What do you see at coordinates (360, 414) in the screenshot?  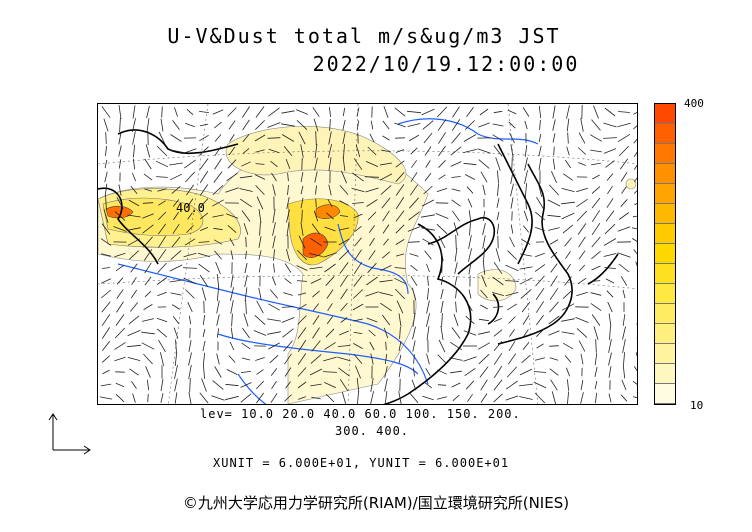 I see `contour-levels-line1: lev= 10.0 20.0 40.0 60.0 100. 150. 200.` at bounding box center [360, 414].